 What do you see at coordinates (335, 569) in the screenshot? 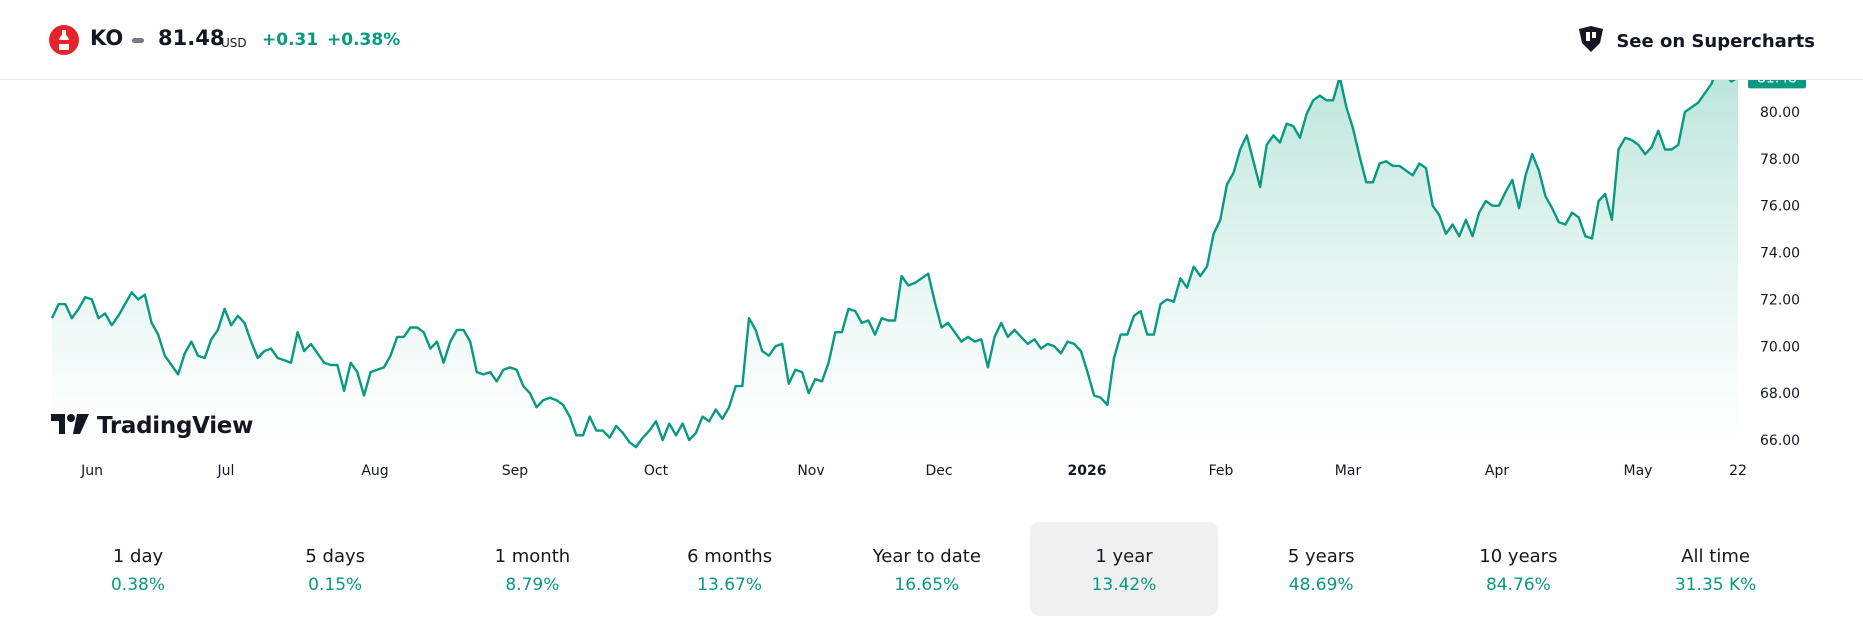
I see `range-button-5-days: 5 days 0.15%` at bounding box center [335, 569].